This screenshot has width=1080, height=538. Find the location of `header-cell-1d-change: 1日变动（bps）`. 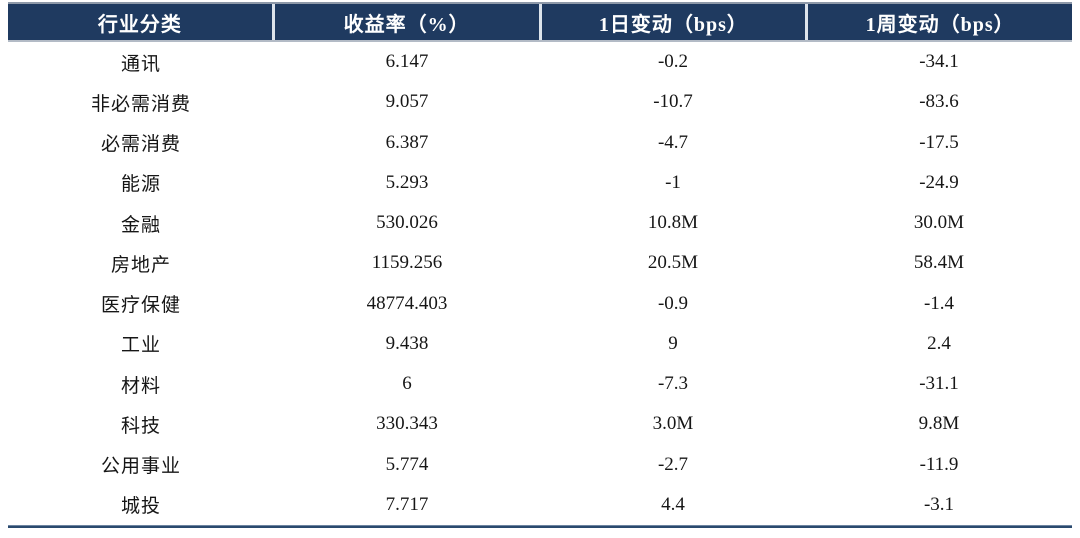

header-cell-1d-change: 1日变动（bps） is located at coordinates (672, 22).